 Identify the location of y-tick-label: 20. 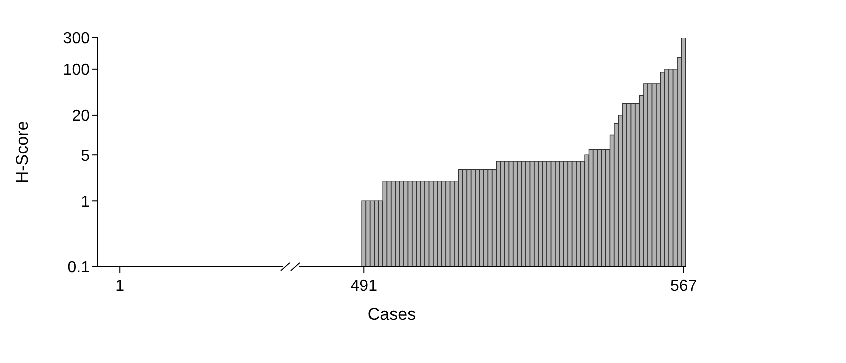
(81, 117).